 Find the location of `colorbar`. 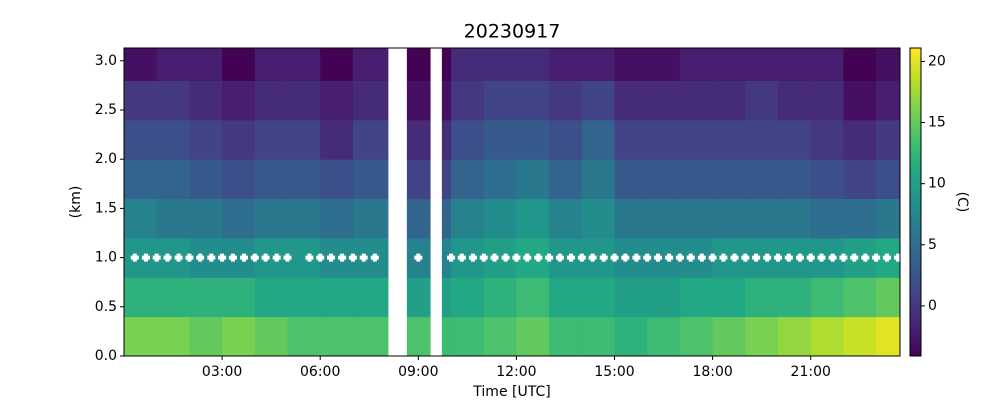

colorbar is located at coordinates (915, 202).